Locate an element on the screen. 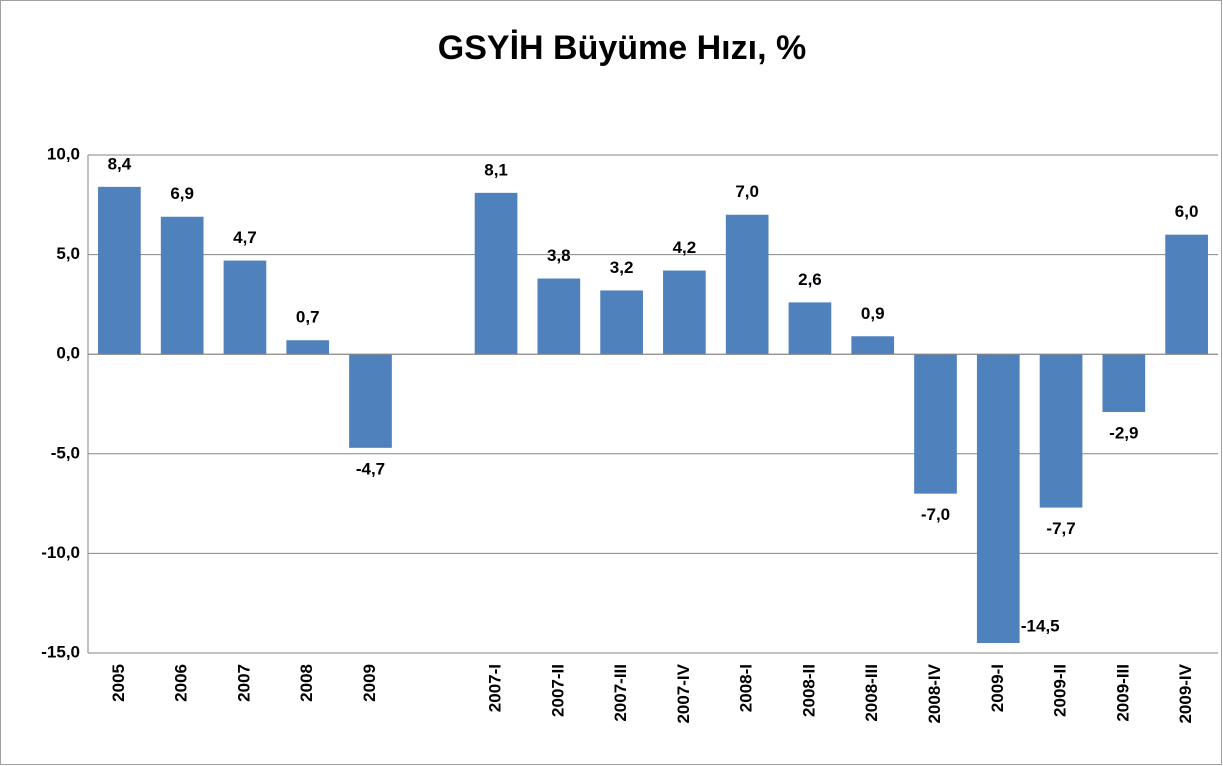 The height and width of the screenshot is (766, 1223). value-label: 4,7 is located at coordinates (245, 237).